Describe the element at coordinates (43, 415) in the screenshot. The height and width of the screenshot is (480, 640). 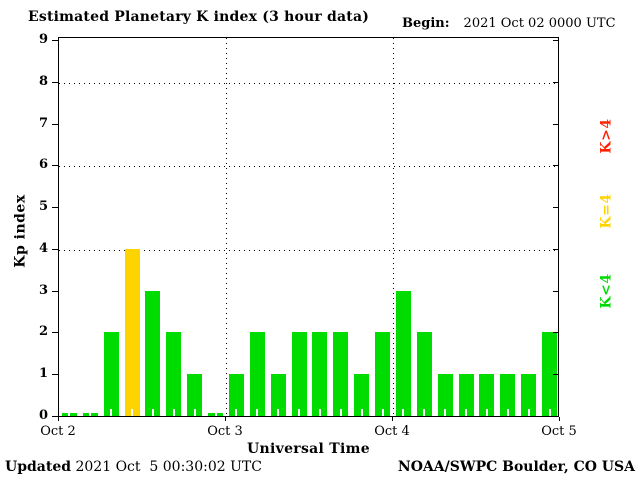
I see `y-tick-label: 0` at that location.